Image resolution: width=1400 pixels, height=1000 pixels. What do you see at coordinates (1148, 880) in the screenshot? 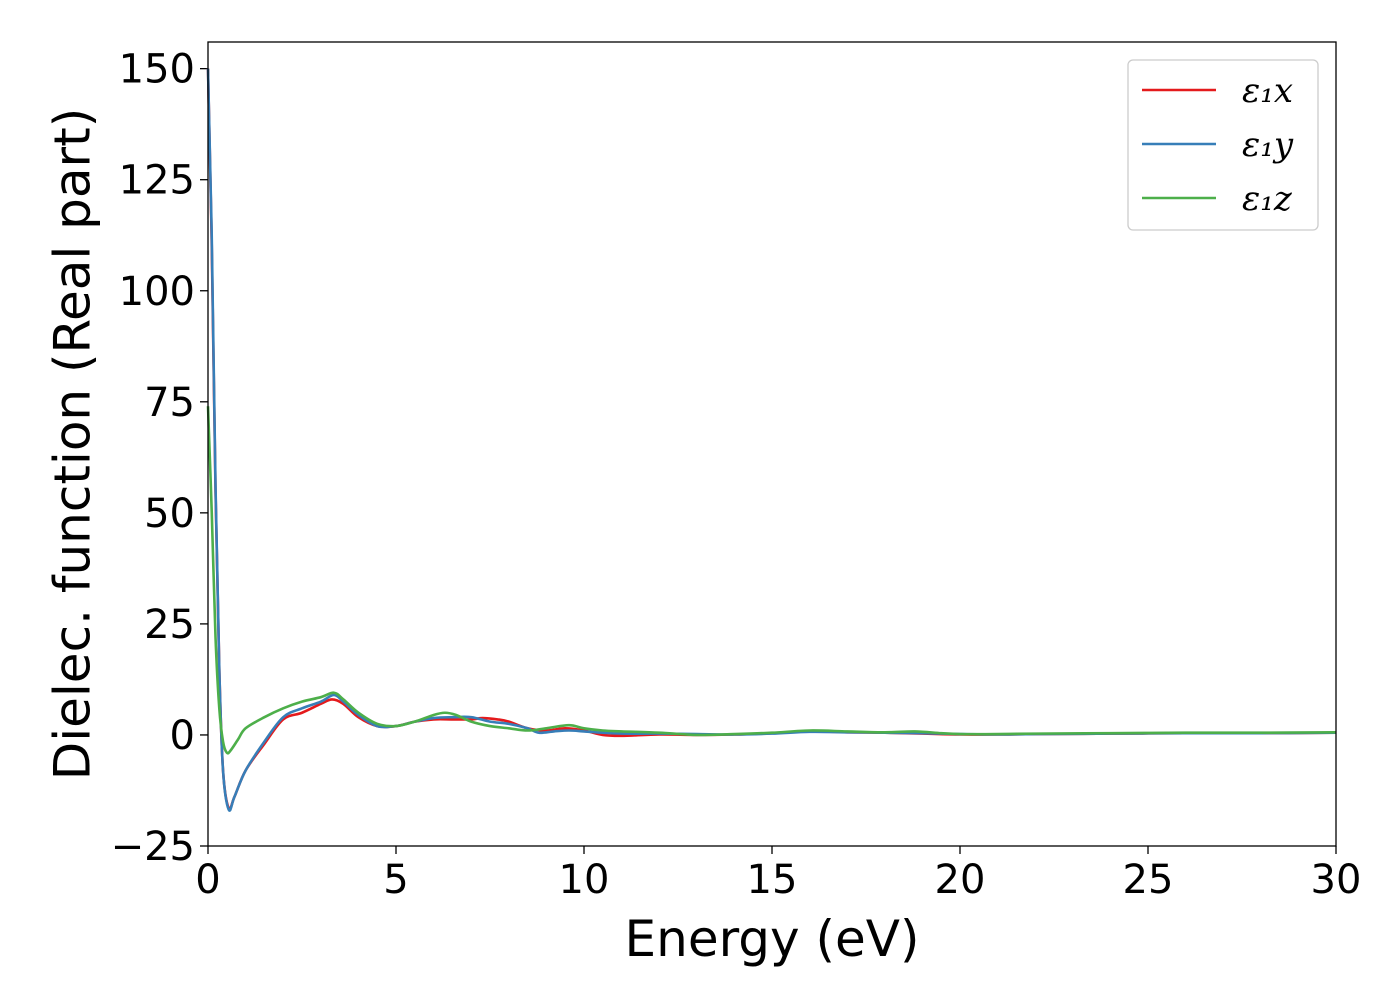
I see `x-tick-label: 25` at bounding box center [1148, 880].